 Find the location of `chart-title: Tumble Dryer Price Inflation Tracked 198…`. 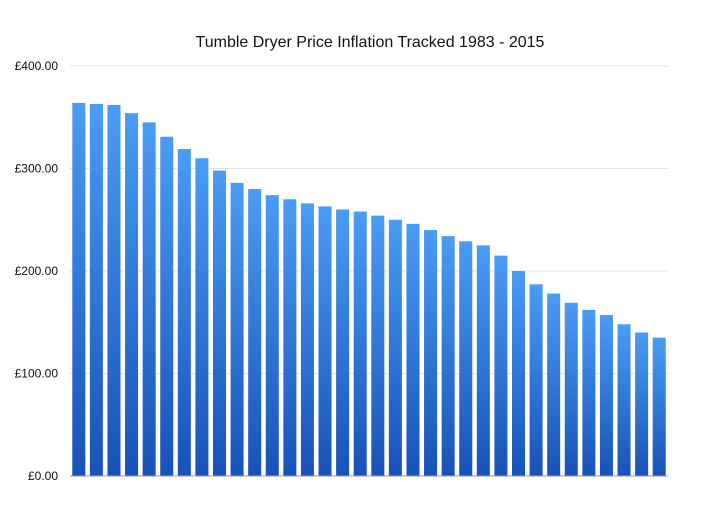

chart-title: Tumble Dryer Price Inflation Tracked 198… is located at coordinates (370, 42).